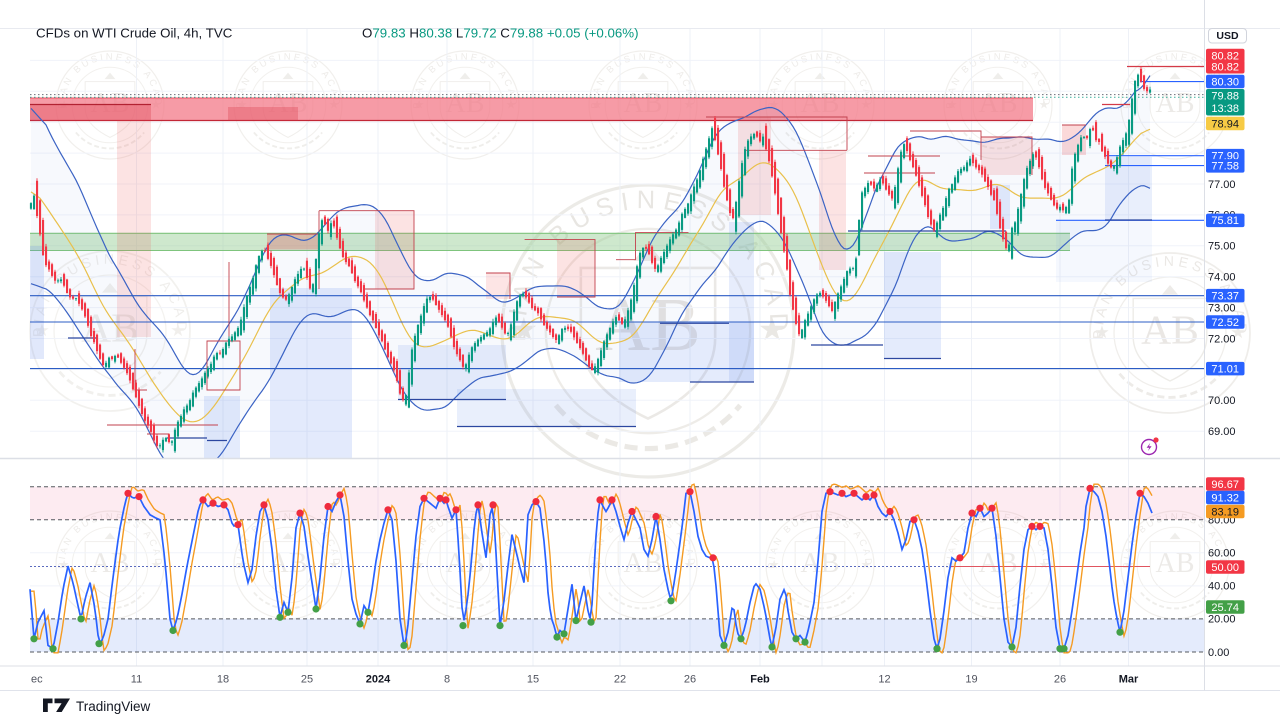 The image size is (1280, 720). Describe the element at coordinates (307, 680) in the screenshot. I see `svg-text: 25` at that location.